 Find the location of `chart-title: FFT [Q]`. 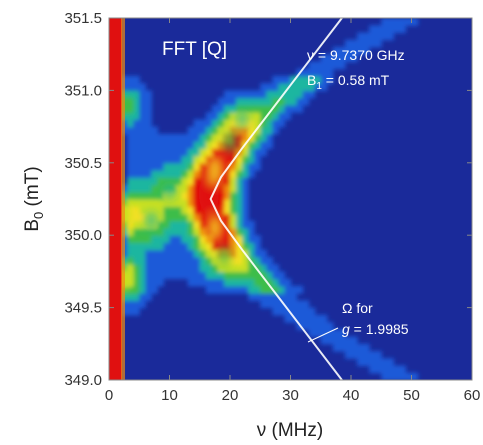

chart-title: FFT [Q] is located at coordinates (194, 49).